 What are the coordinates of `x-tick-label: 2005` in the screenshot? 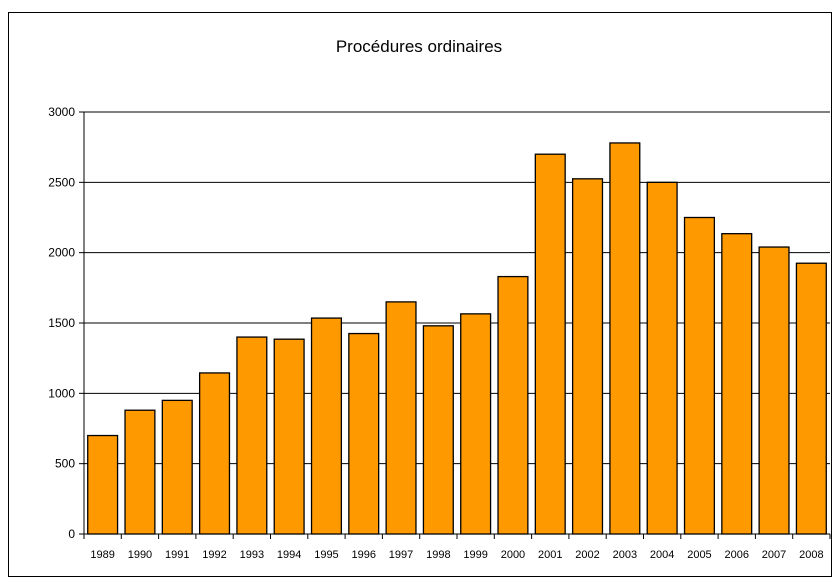 It's located at (699, 555).